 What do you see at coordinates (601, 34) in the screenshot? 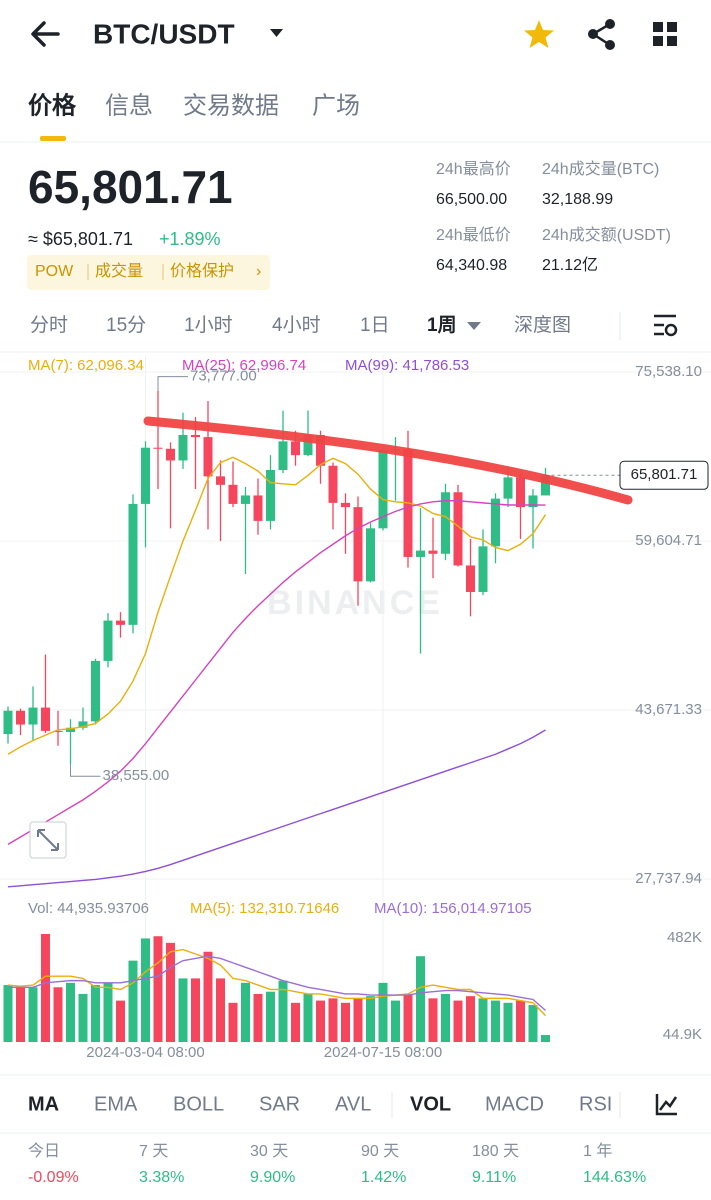
I see `share-button` at bounding box center [601, 34].